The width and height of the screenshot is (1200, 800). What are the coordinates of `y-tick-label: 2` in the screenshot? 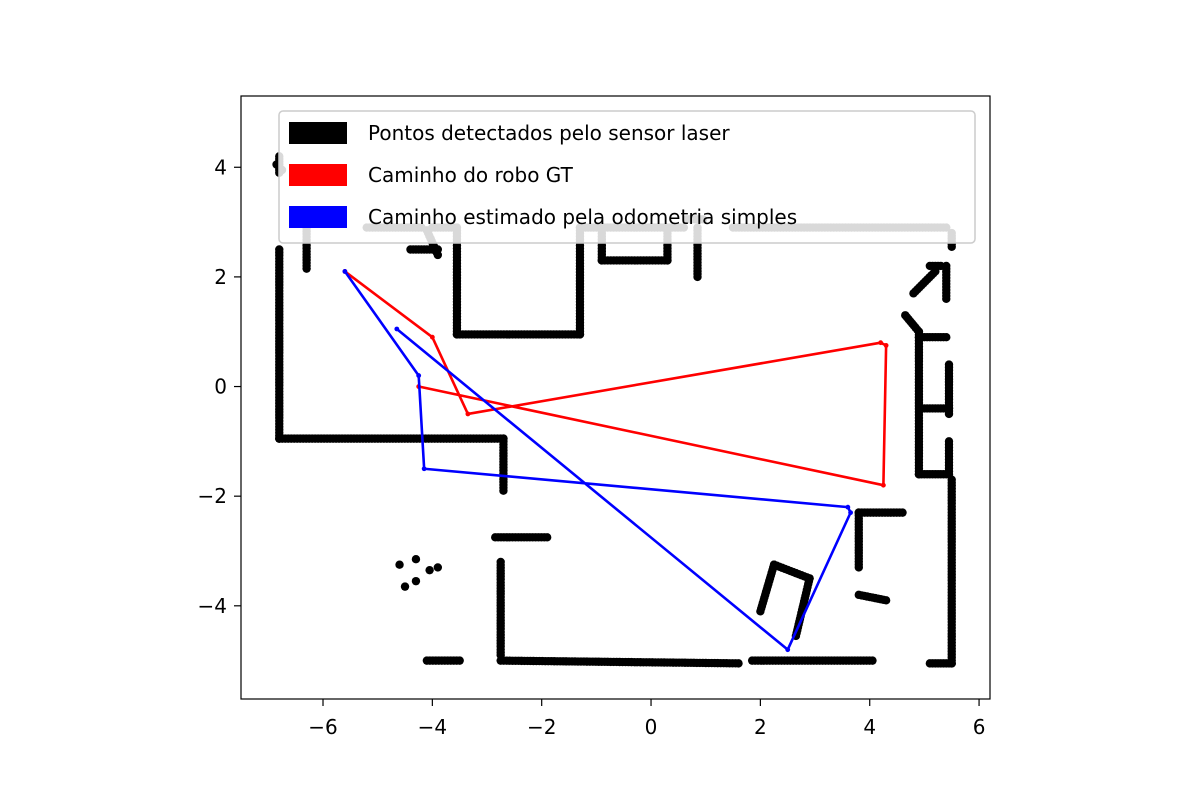 It's located at (220, 277).